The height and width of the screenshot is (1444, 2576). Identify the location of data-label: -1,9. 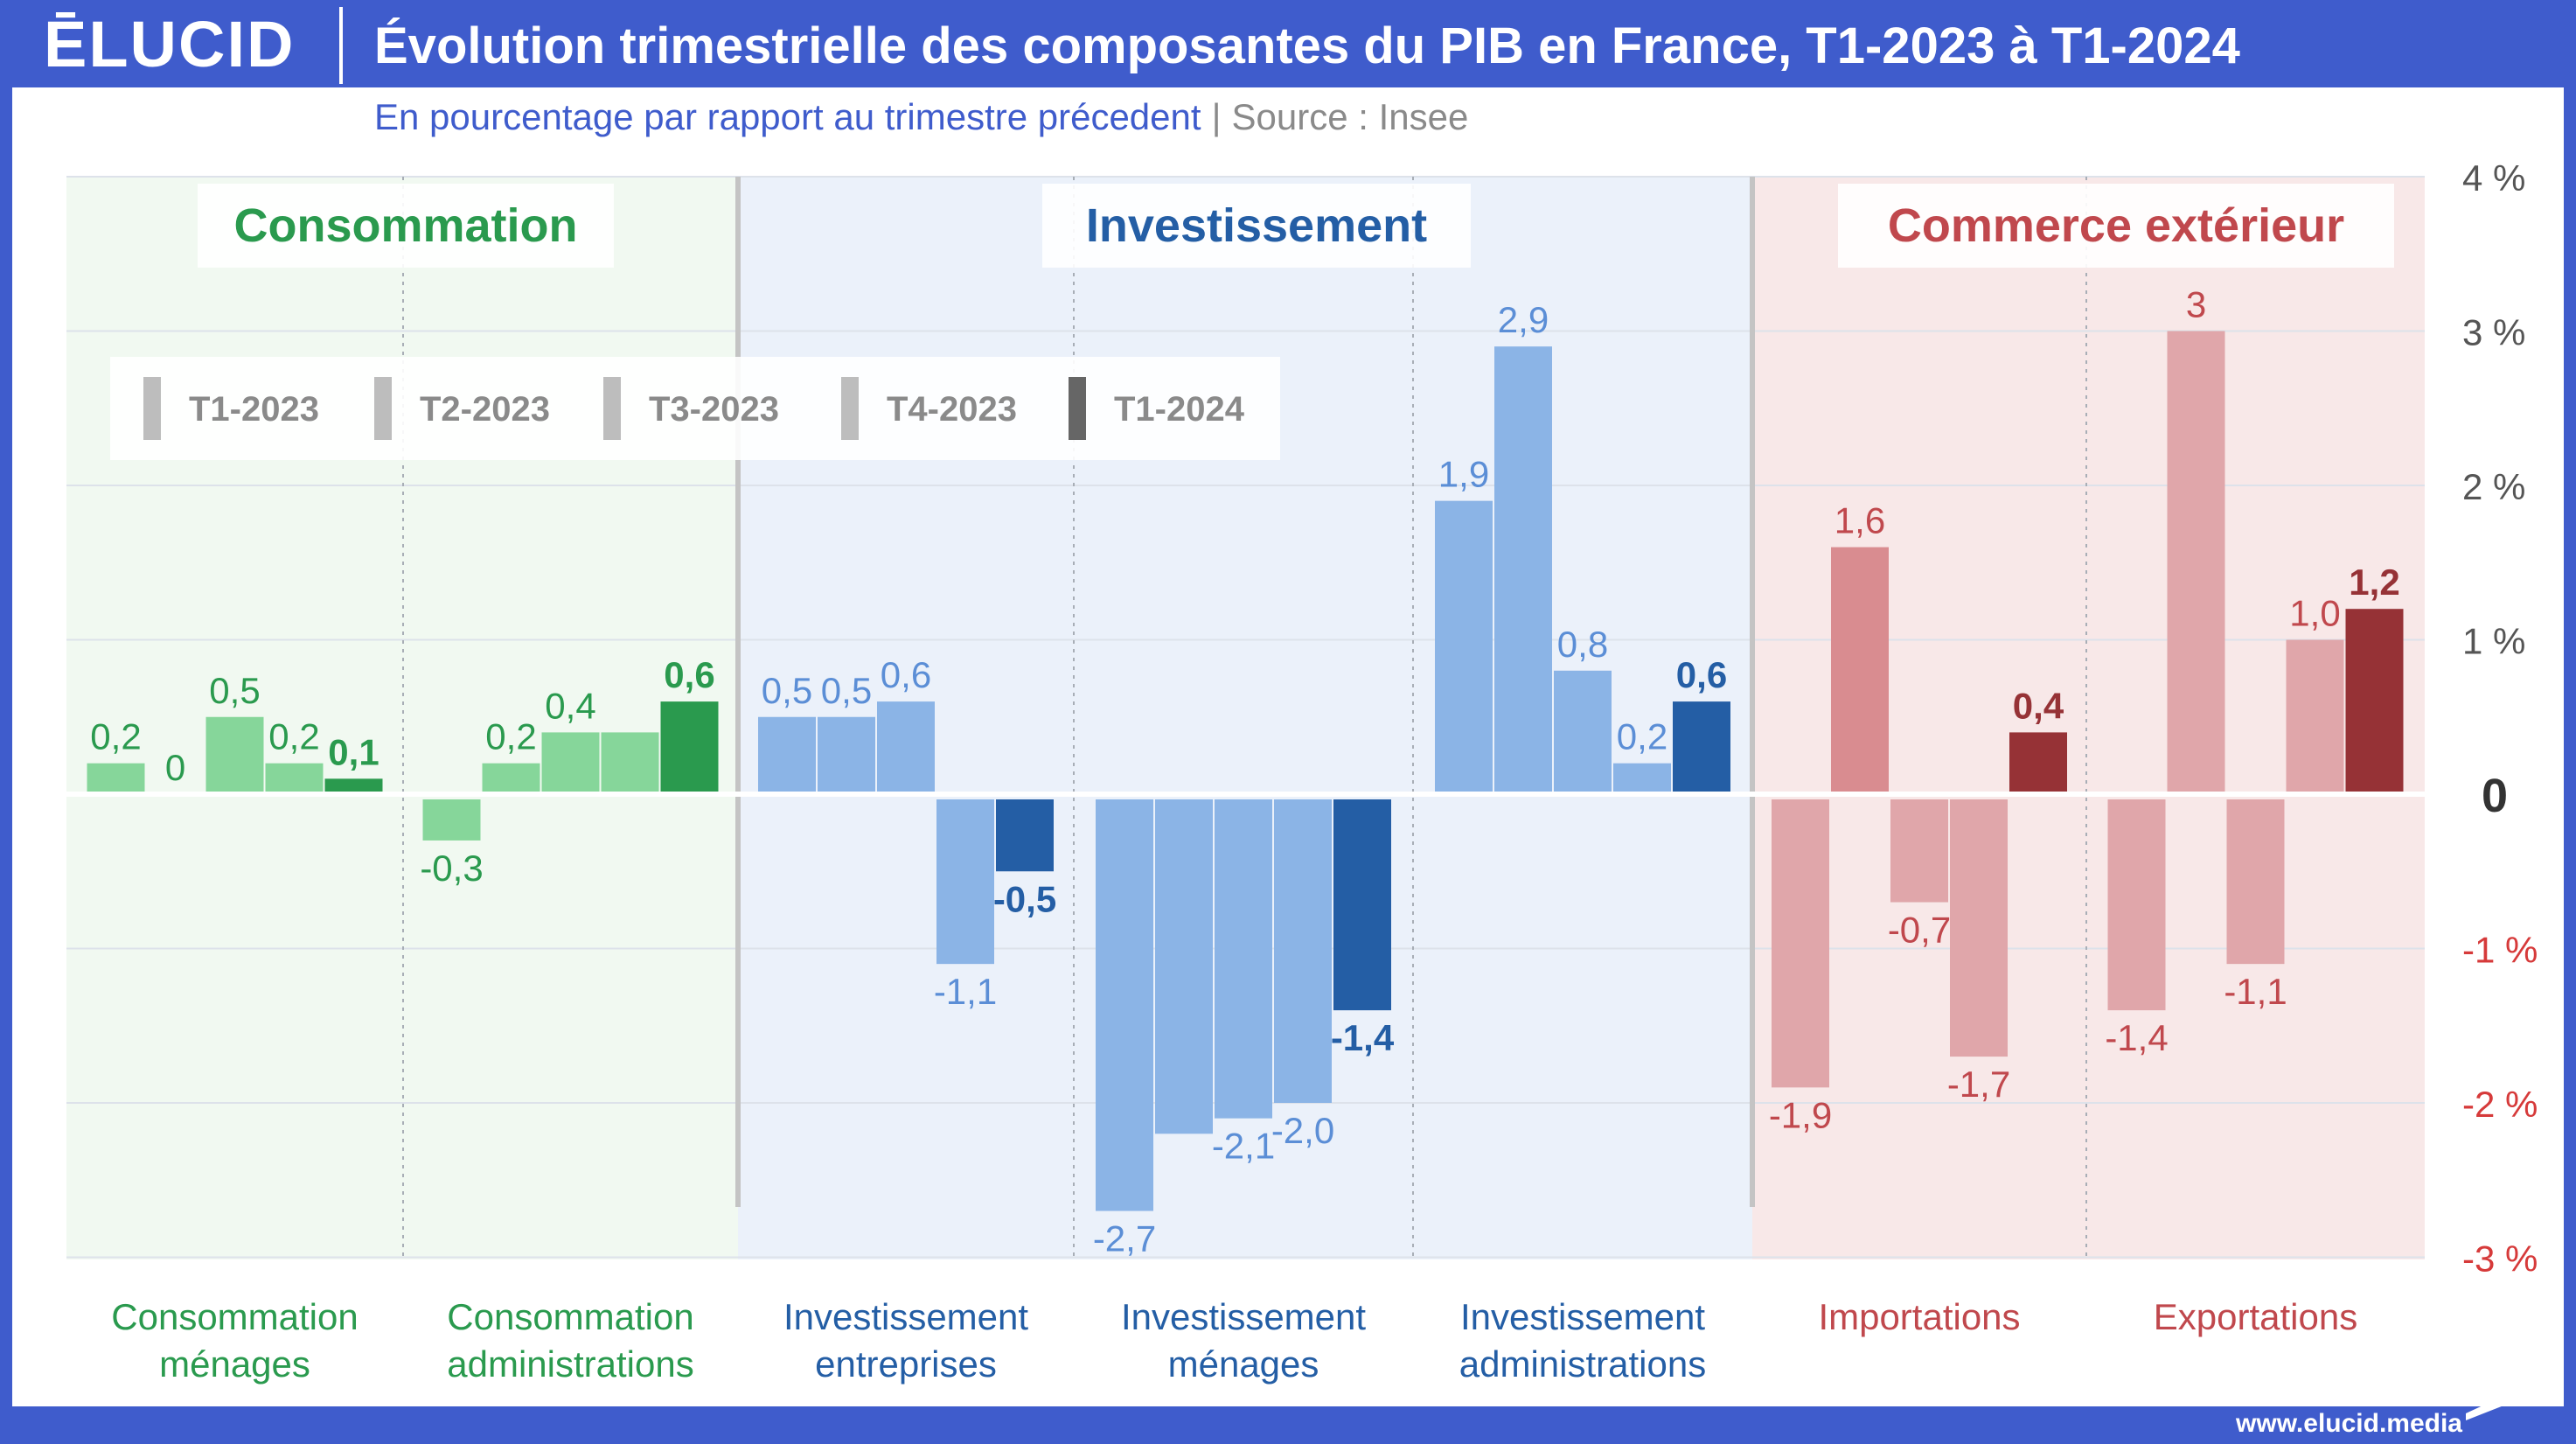
(1800, 1114).